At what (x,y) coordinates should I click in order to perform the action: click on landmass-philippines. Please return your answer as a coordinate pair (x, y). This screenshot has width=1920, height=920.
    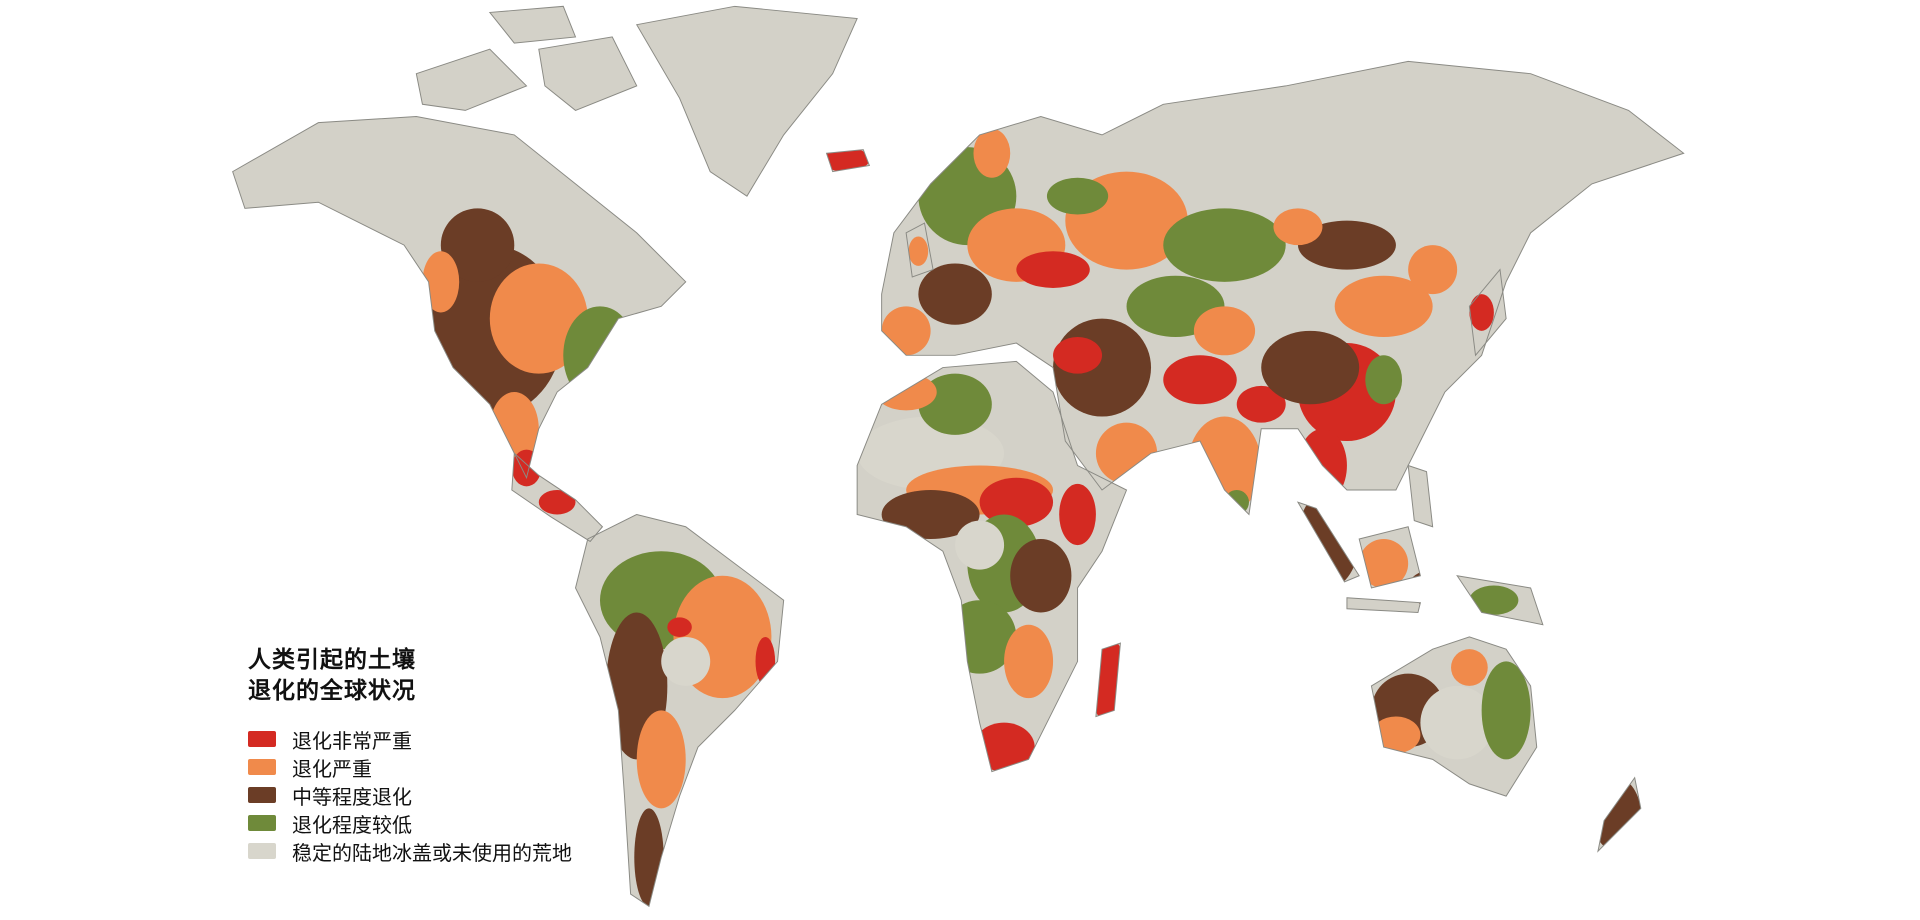
    Looking at the image, I should click on (1420, 496).